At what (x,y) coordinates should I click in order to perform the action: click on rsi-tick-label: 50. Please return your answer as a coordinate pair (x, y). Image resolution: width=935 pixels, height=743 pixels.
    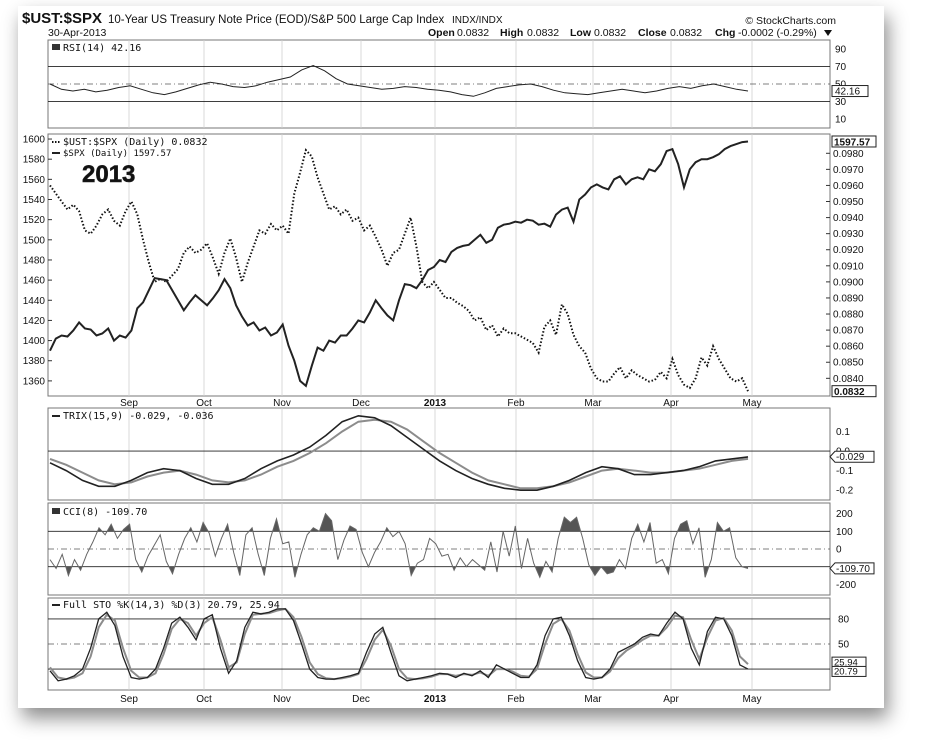
    Looking at the image, I should click on (841, 85).